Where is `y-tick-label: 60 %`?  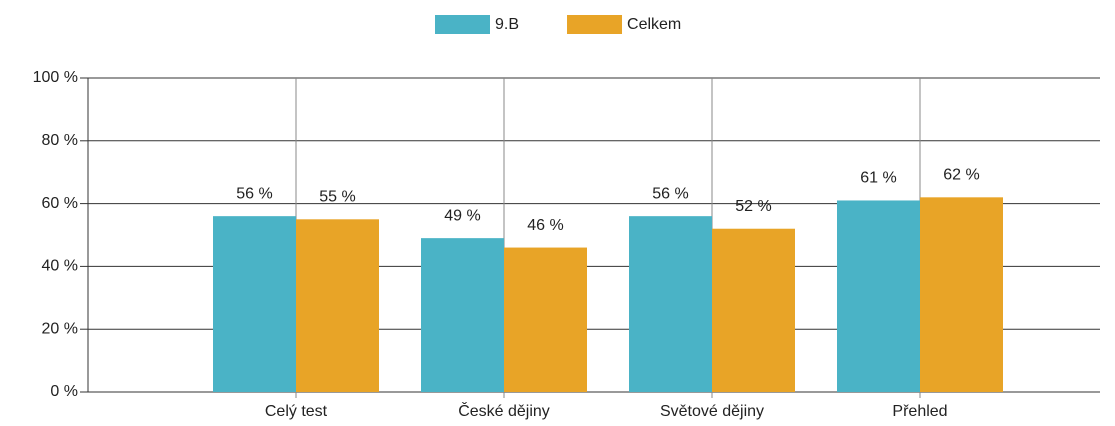 y-tick-label: 60 % is located at coordinates (60, 203).